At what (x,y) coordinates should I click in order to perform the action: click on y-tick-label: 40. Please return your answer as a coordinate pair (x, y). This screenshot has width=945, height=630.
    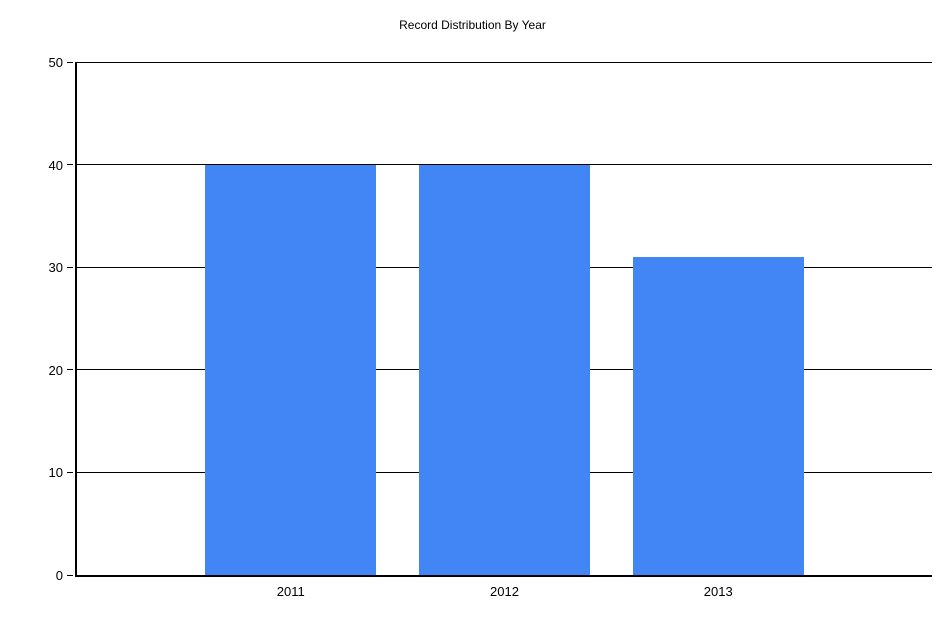
    Looking at the image, I should click on (55, 165).